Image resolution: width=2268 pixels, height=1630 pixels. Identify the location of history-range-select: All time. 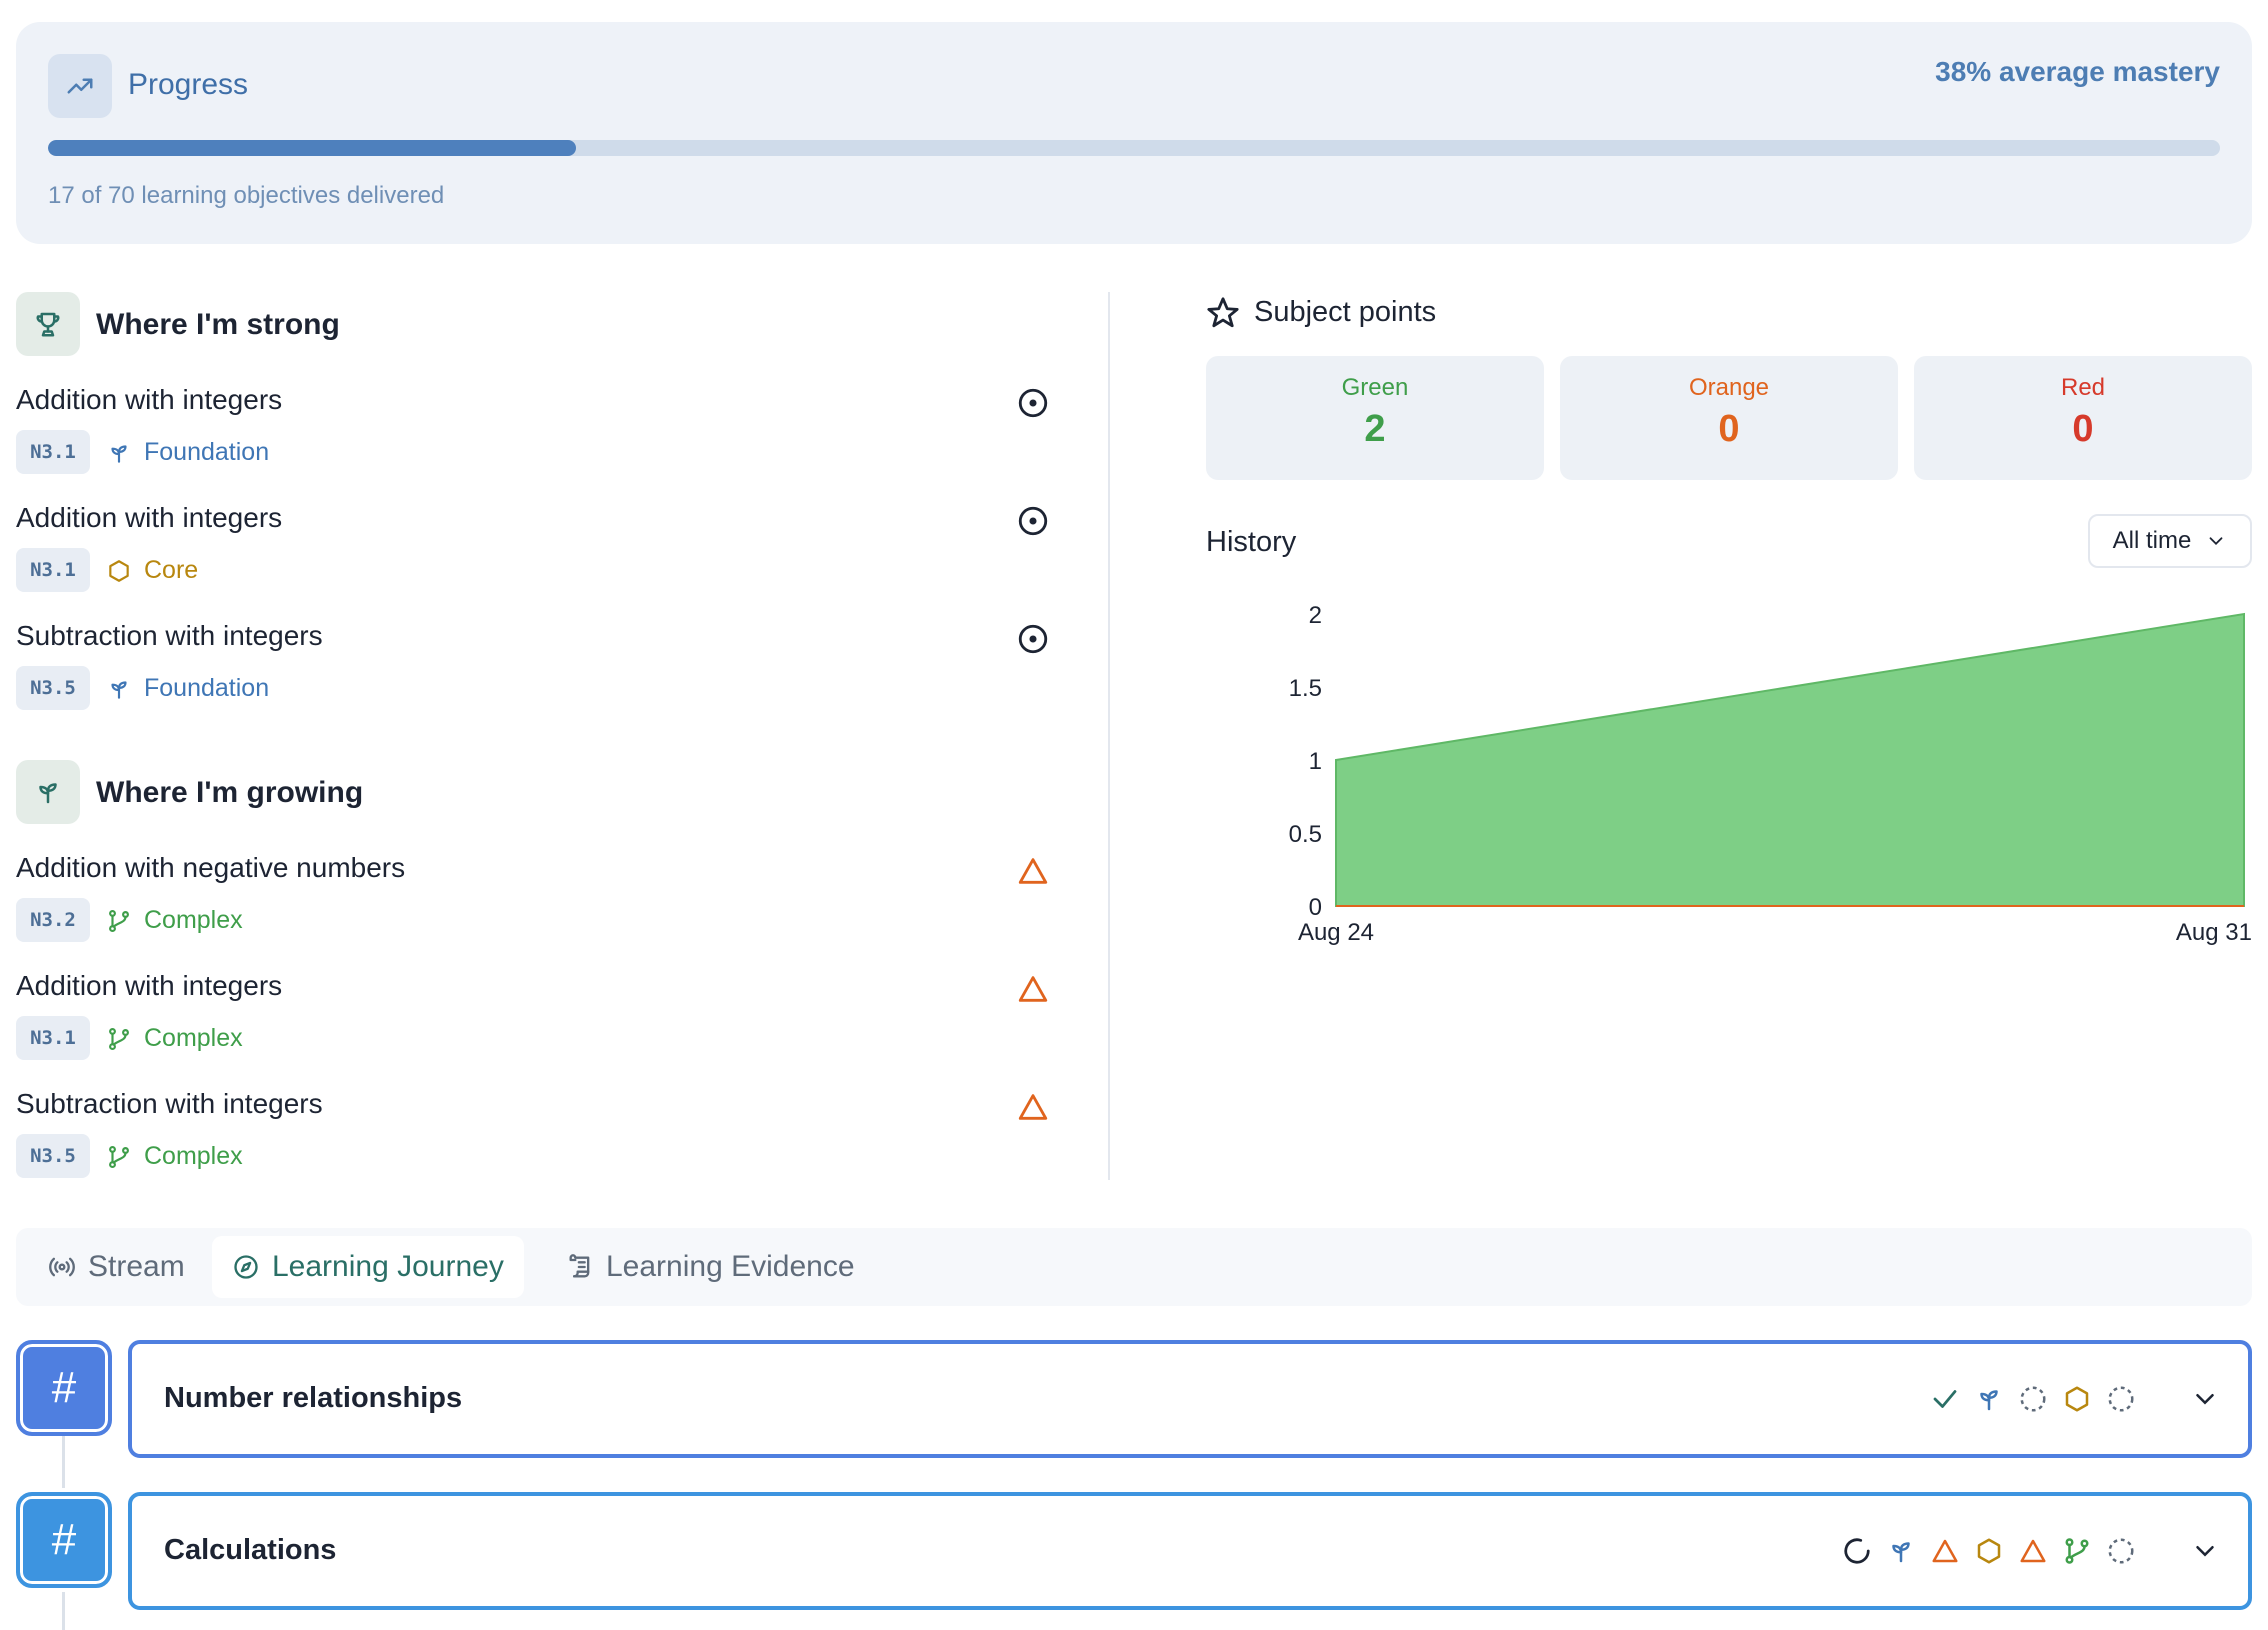
(2170, 541).